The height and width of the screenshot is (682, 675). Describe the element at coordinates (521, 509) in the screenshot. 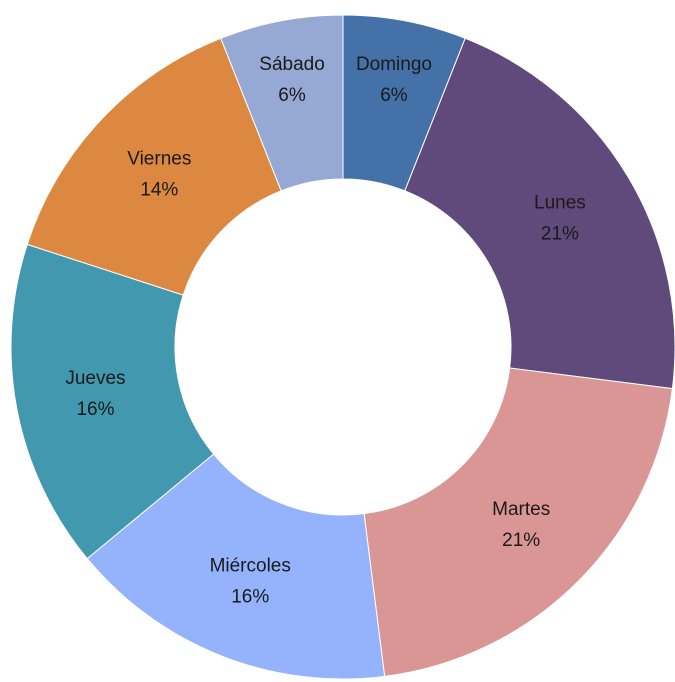

I see `slice-label: Martes` at that location.